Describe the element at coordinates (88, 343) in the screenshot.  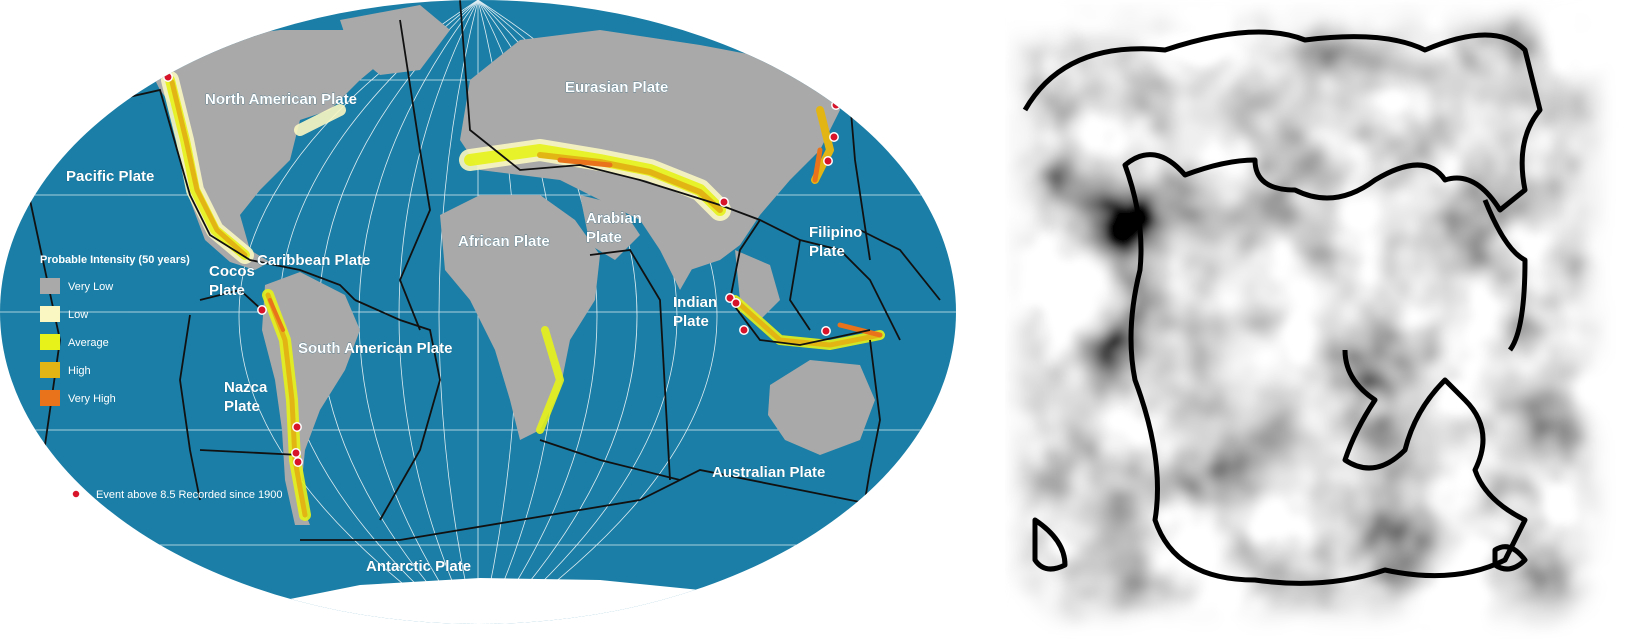
I see `legend-label: Average` at that location.